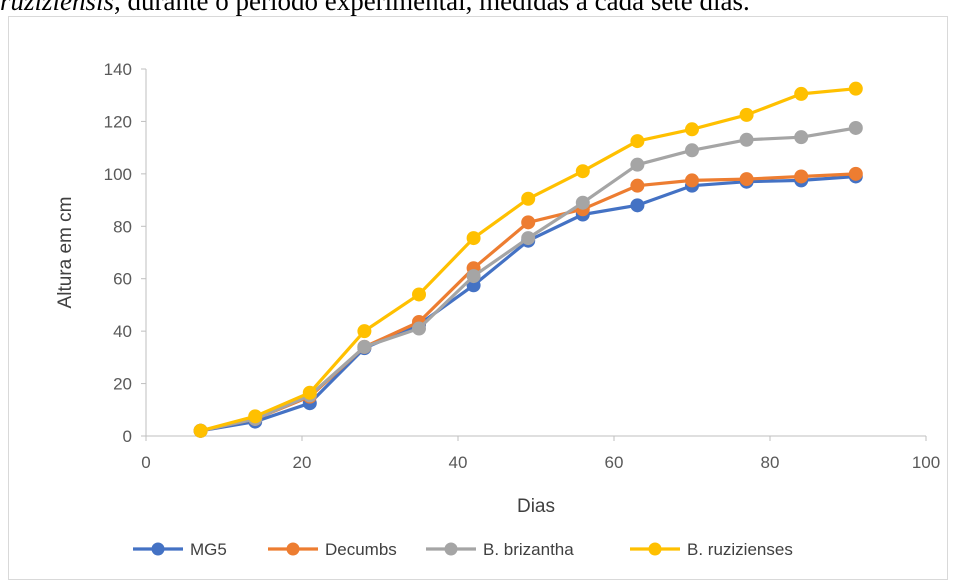 The width and height of the screenshot is (953, 582). What do you see at coordinates (926, 462) in the screenshot?
I see `x-tick-label: 100` at bounding box center [926, 462].